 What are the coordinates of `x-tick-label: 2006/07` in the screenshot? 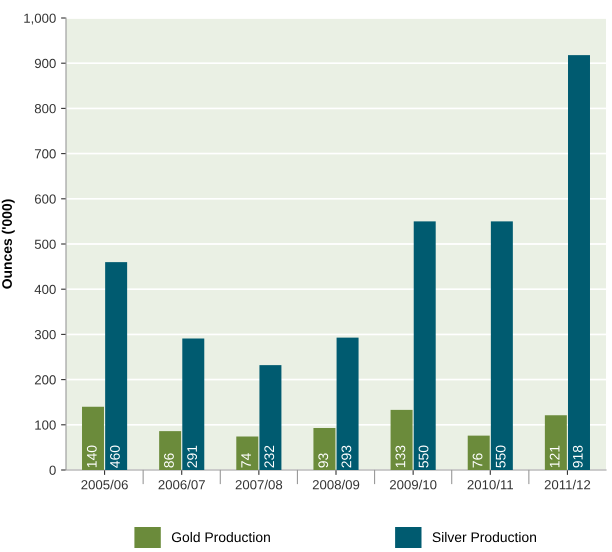 It's located at (181, 485).